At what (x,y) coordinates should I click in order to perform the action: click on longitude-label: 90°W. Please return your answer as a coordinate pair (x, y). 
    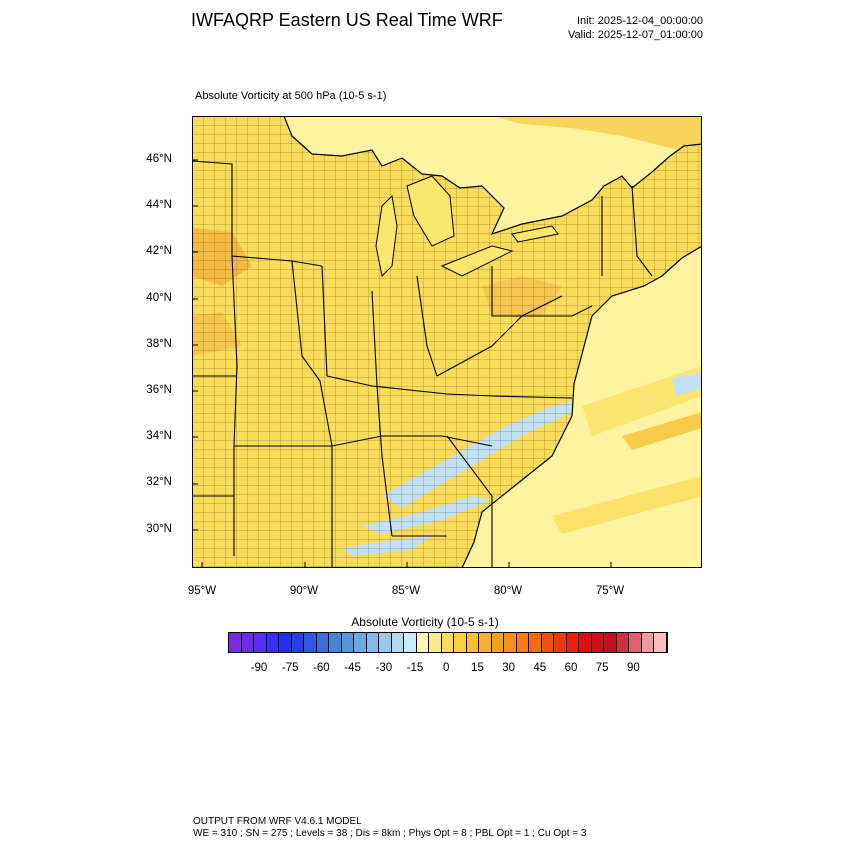
    Looking at the image, I should click on (304, 591).